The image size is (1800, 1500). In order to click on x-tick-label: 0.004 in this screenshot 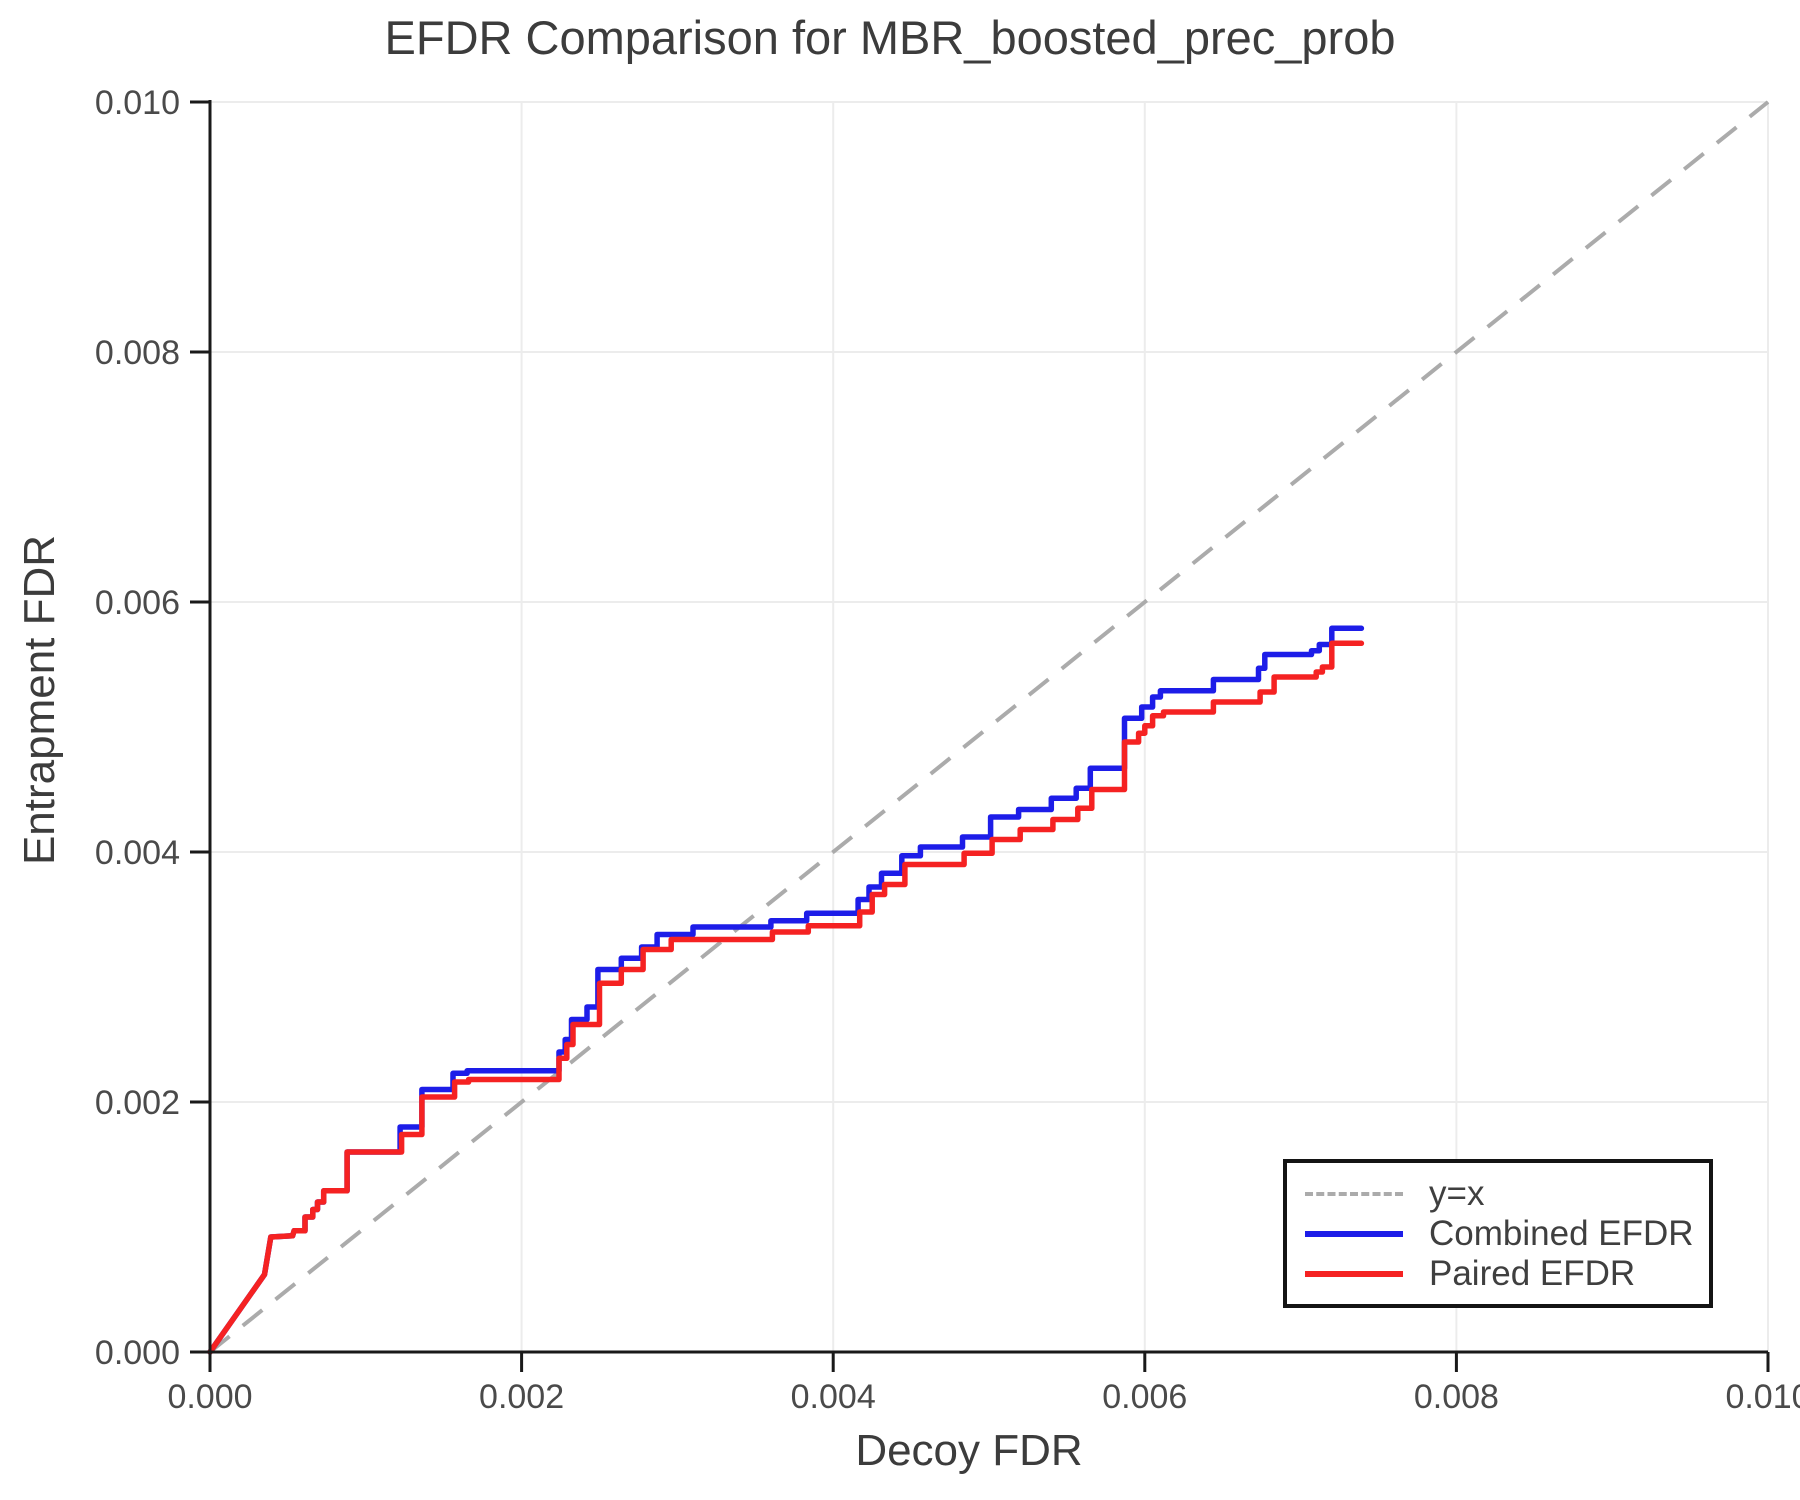, I will do `click(833, 1397)`.